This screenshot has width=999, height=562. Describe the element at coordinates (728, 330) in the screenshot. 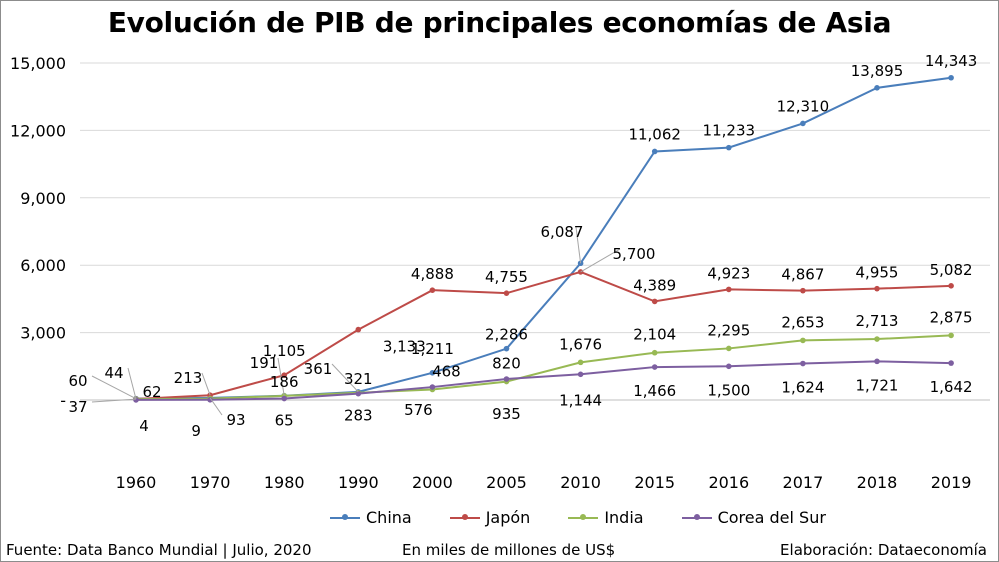

I see `data-label-2-8: 2,295` at that location.